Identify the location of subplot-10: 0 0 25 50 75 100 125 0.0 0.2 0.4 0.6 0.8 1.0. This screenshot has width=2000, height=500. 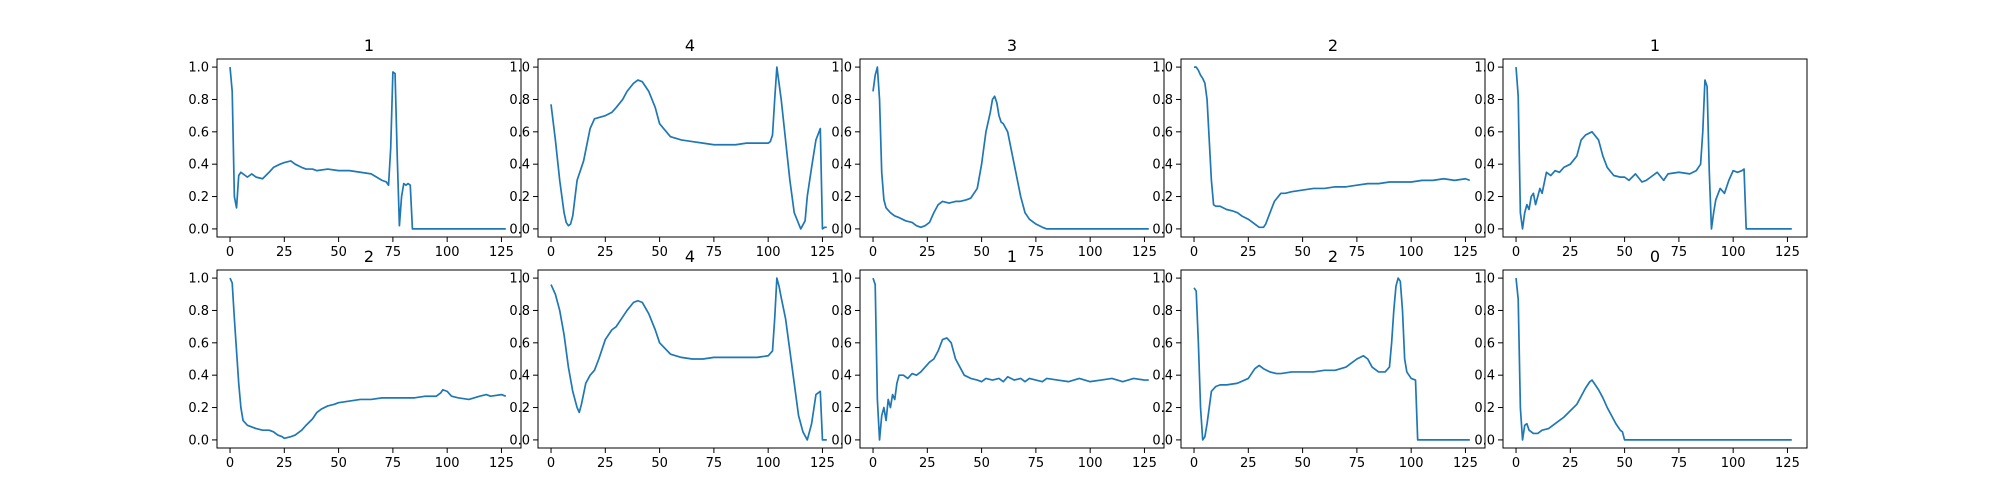
(1641, 359).